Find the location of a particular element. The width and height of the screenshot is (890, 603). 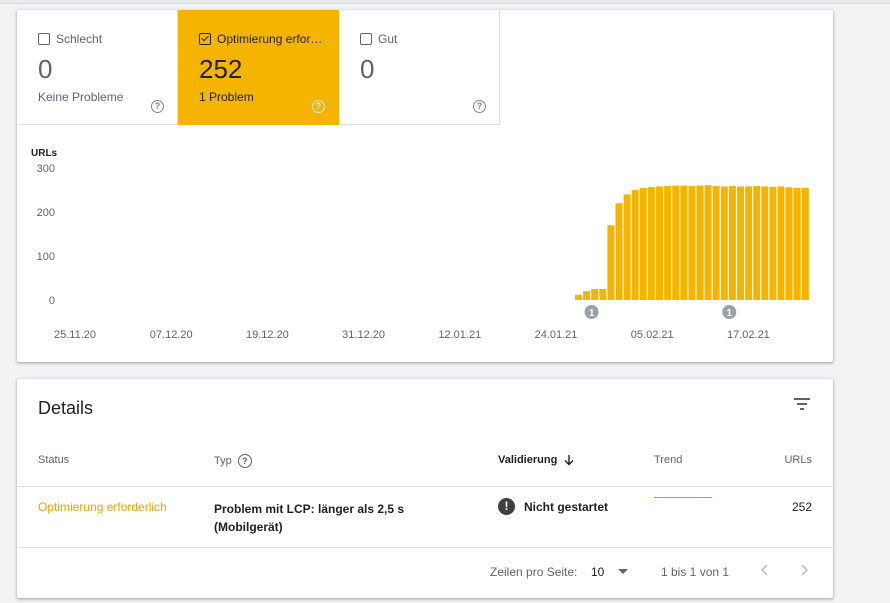

next-page-icon is located at coordinates (804, 570).